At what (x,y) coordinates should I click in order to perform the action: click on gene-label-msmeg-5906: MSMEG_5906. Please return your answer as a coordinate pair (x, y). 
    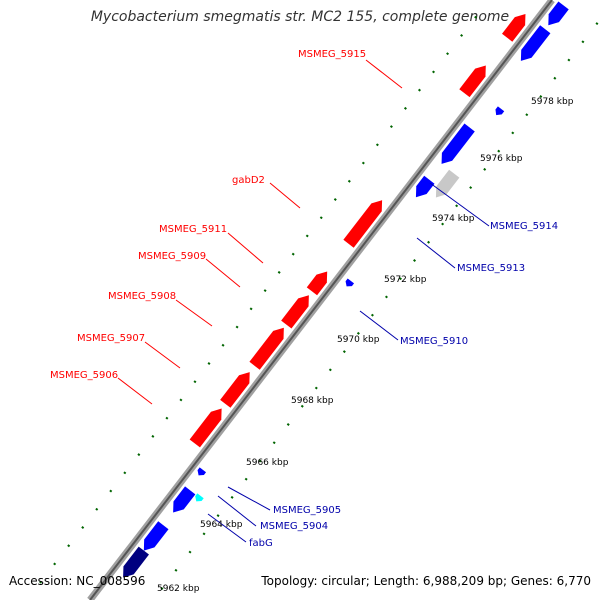
    Looking at the image, I should click on (84, 375).